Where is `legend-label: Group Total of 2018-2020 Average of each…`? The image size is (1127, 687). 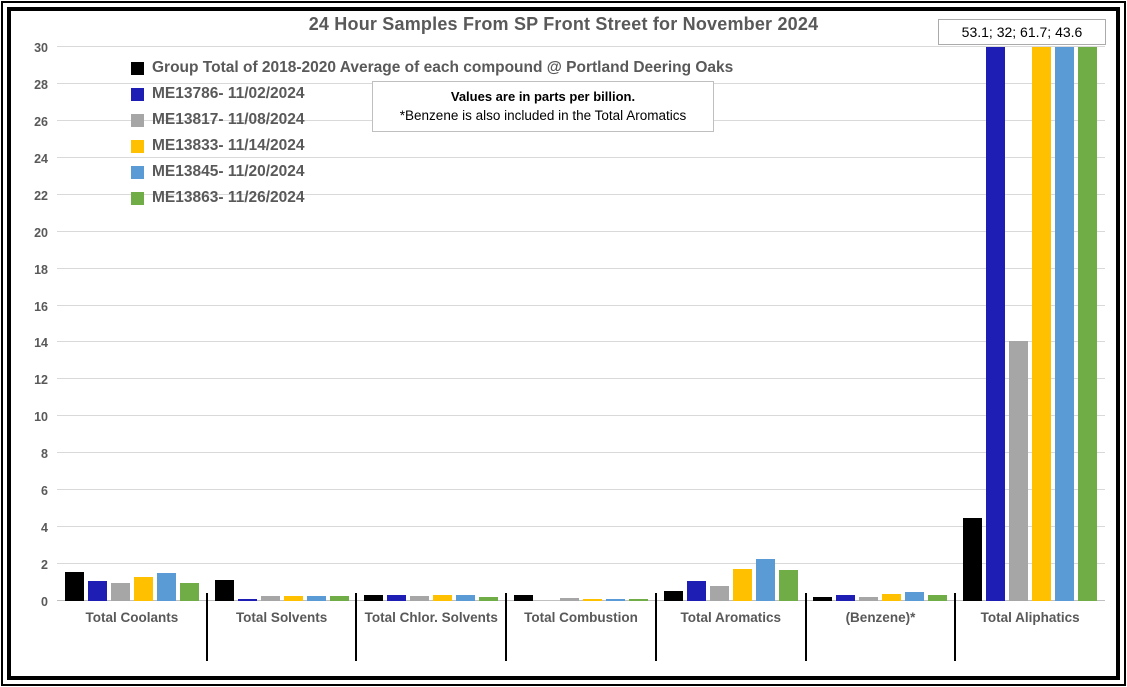 legend-label: Group Total of 2018-2020 Average of each… is located at coordinates (443, 67).